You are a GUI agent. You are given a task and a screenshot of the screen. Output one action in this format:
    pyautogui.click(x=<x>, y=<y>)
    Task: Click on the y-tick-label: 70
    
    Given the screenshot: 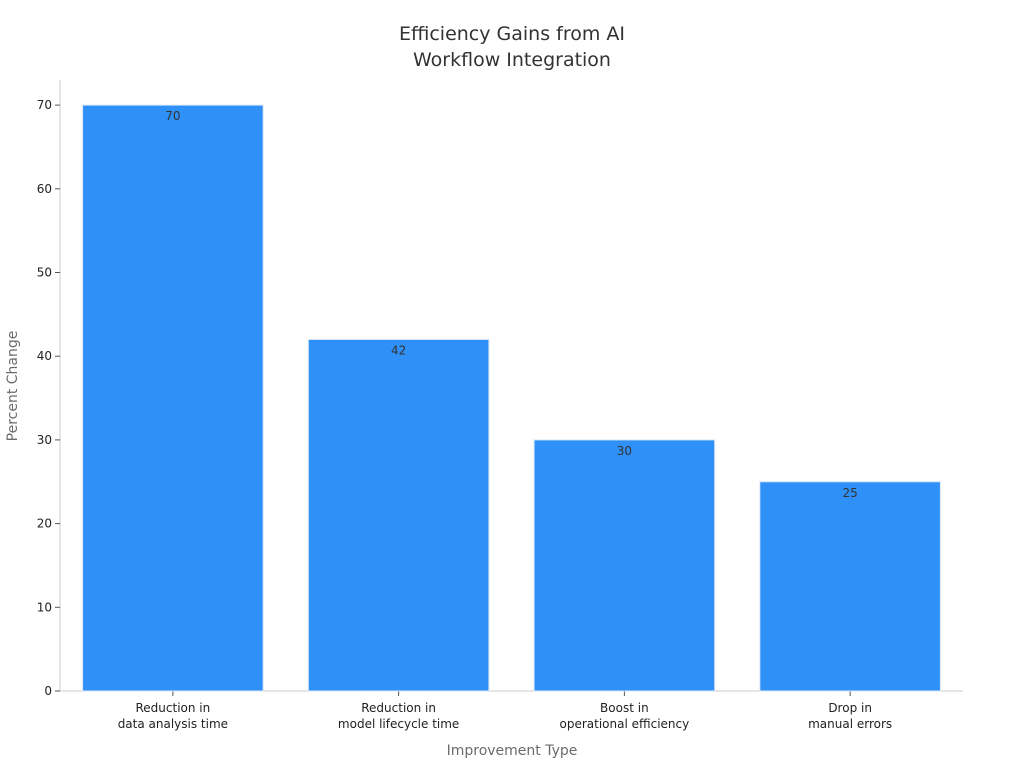 What is the action you would take?
    pyautogui.click(x=44, y=105)
    